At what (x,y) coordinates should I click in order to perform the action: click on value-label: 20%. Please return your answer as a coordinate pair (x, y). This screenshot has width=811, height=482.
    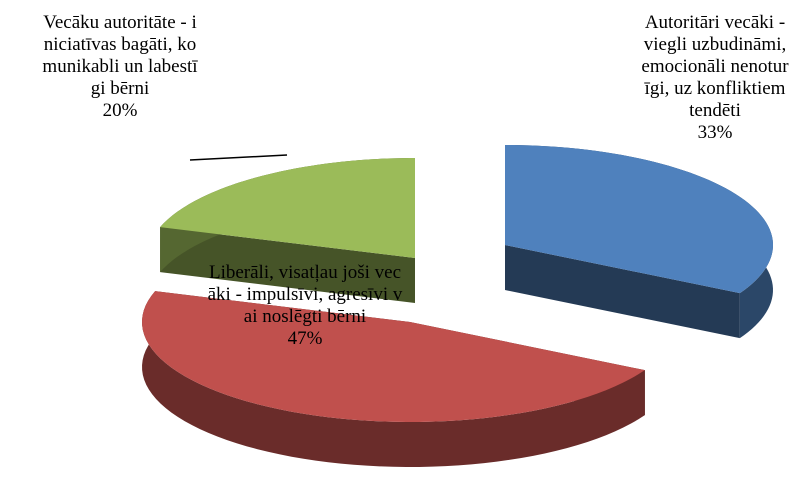
    Looking at the image, I should click on (120, 110).